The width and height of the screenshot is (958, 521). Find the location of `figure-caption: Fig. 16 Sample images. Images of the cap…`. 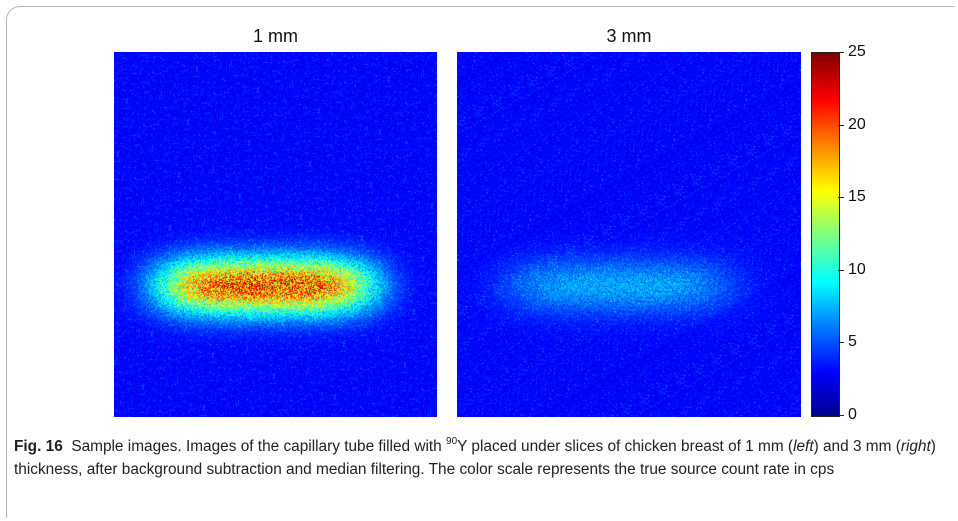

figure-caption: Fig. 16 Sample images. Images of the cap… is located at coordinates (479, 458).